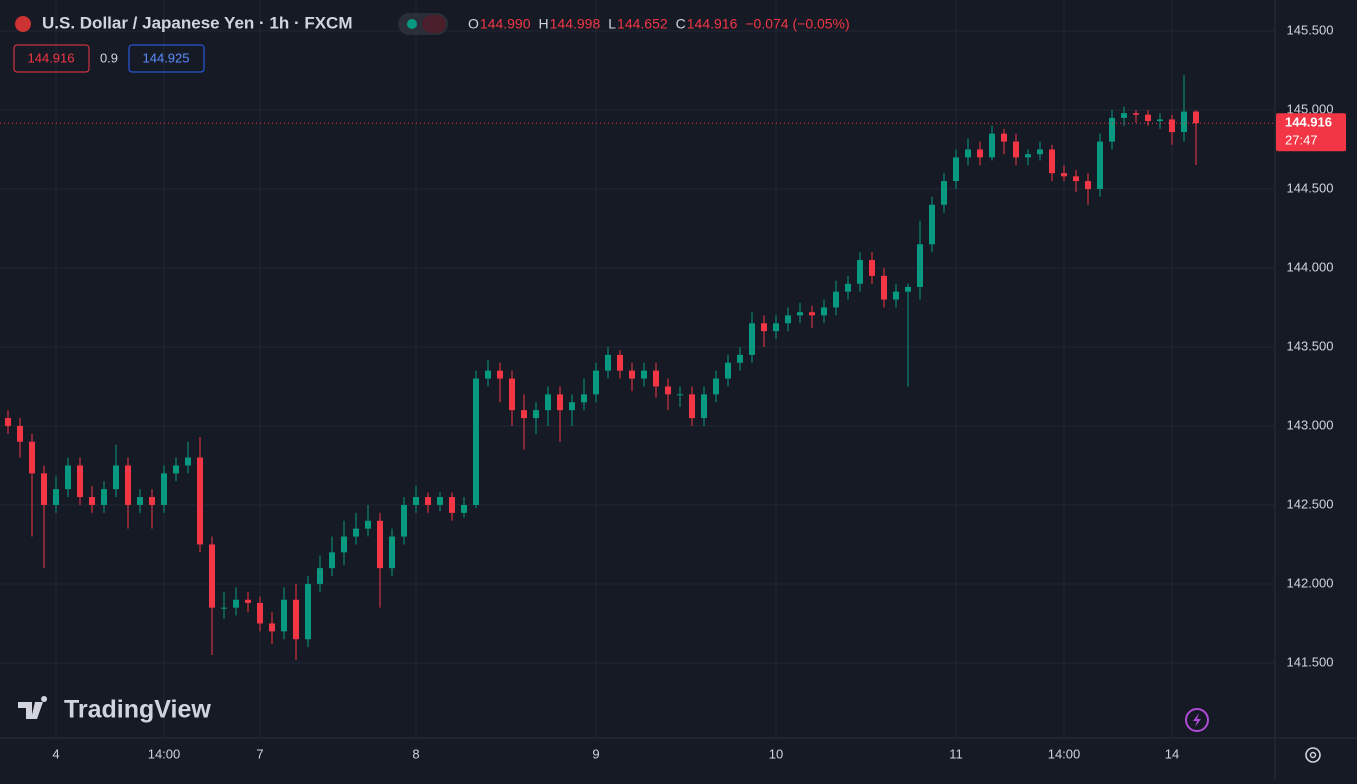 This screenshot has height=784, width=1357. I want to click on x-tick-label: 11, so click(956, 753).